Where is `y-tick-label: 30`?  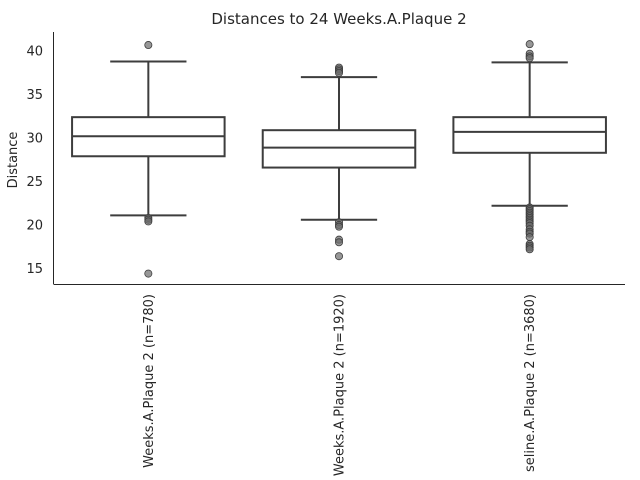
y-tick-label: 30 is located at coordinates (34, 139).